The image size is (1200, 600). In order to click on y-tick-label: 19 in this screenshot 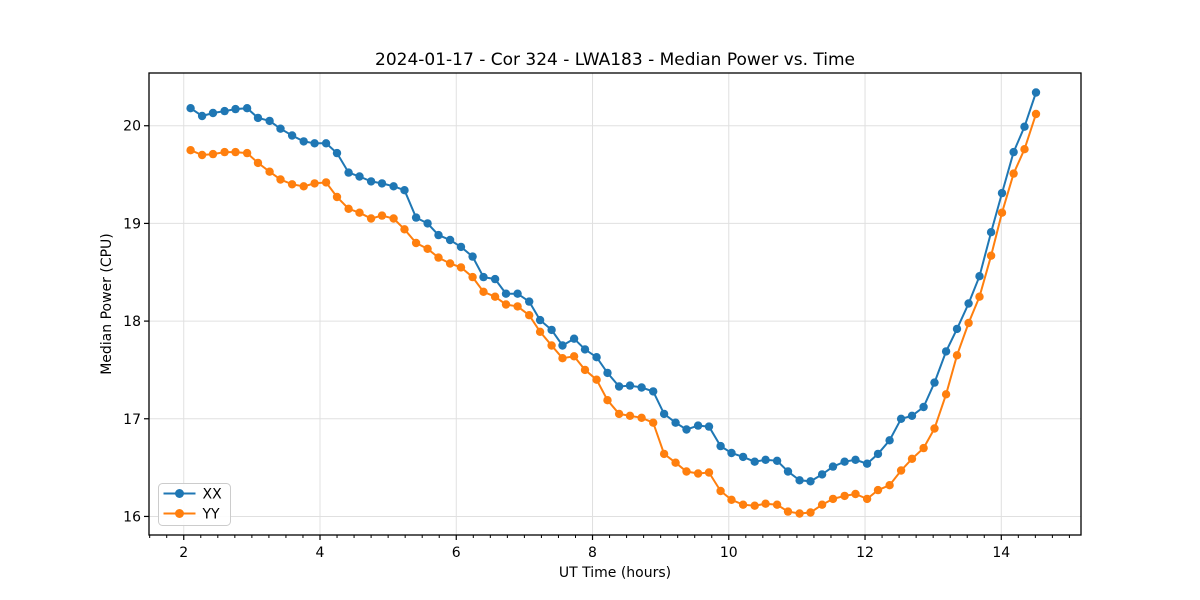, I will do `click(132, 224)`.